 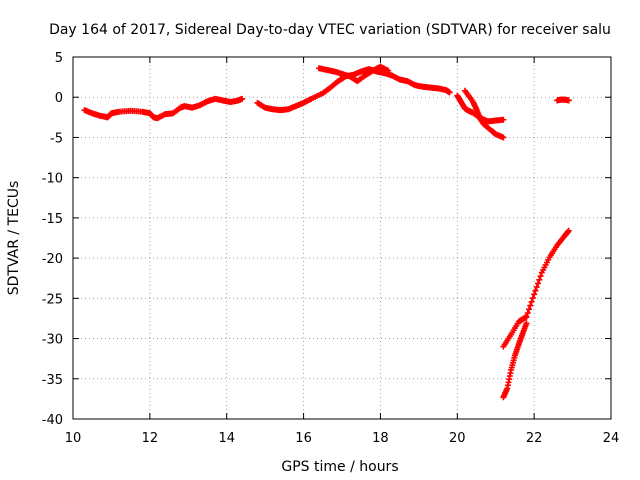 I want to click on x-axis-label: GPS time / hours, so click(x=339, y=467).